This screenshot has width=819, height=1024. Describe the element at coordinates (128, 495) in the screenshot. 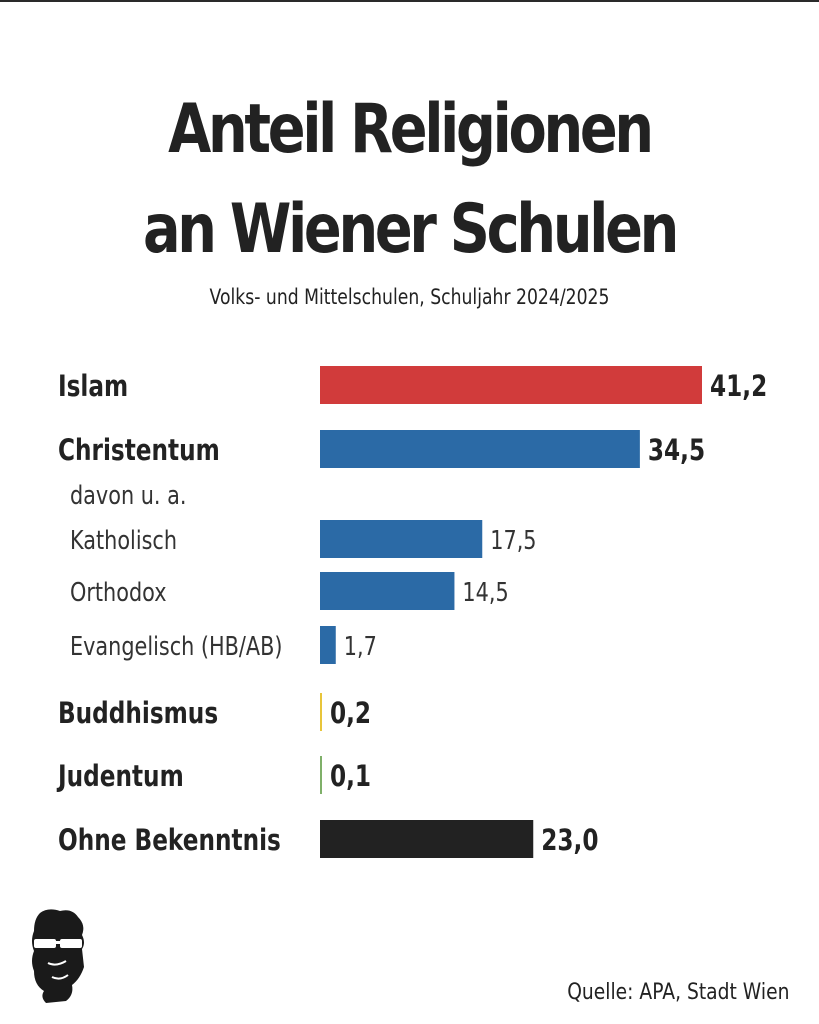

I see `group-note-label: davon u. a.` at that location.